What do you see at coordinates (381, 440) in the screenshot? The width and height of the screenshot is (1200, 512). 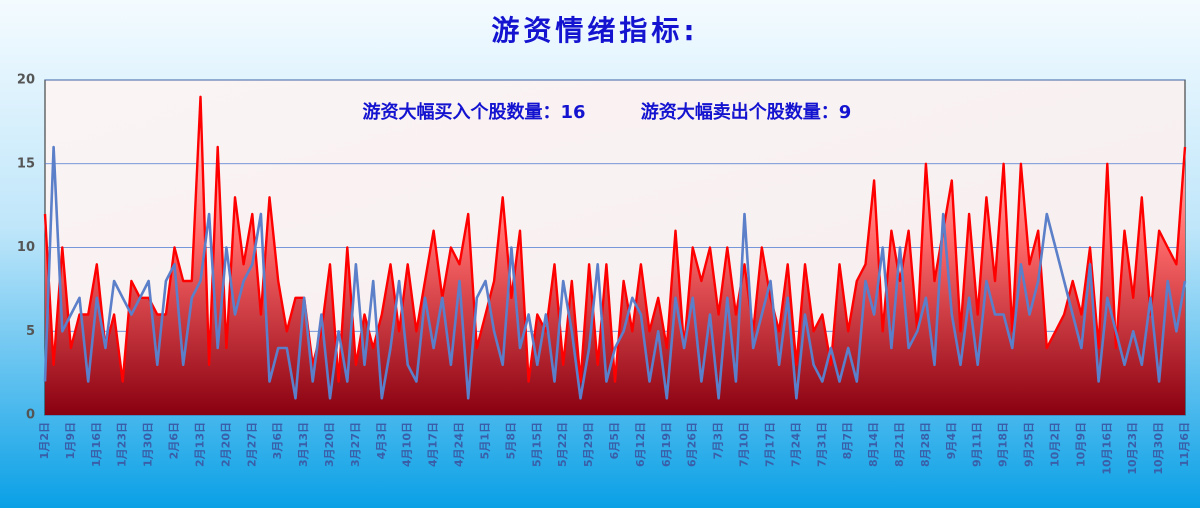 I see `x-tick-label: 4月3日` at bounding box center [381, 440].